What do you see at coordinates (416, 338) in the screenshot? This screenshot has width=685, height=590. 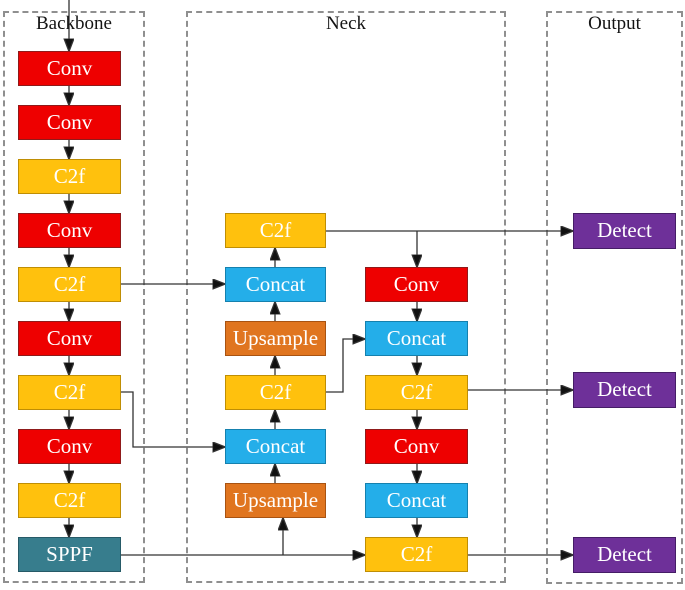 I see `neck-right-concat-top: Concat` at bounding box center [416, 338].